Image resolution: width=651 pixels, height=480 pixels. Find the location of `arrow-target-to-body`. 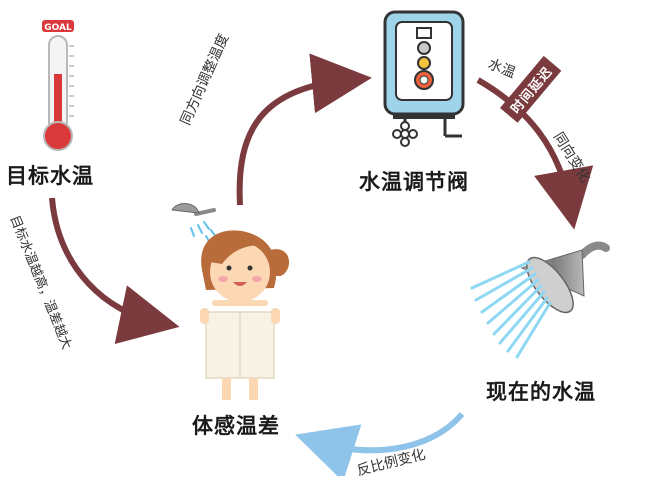

arrow-target-to-body is located at coordinates (114, 271).